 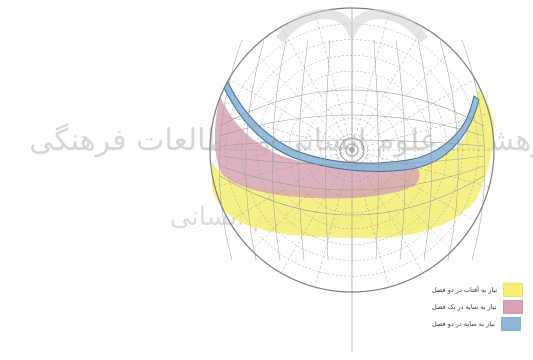 I want to click on legend-label: نیاز به سایه در دو فصل, so click(x=463, y=324).